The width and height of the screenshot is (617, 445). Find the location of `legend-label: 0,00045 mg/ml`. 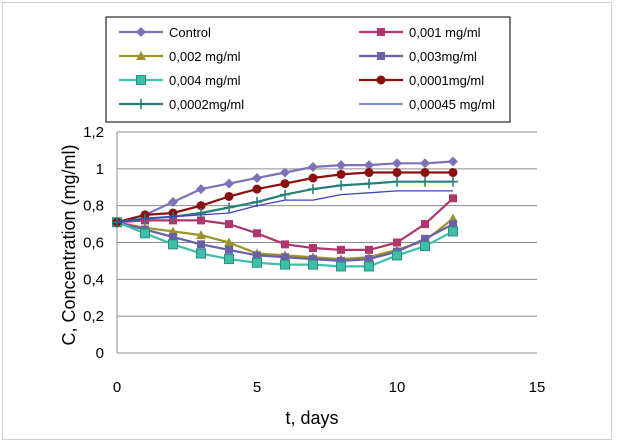

legend-label: 0,00045 mg/ml is located at coordinates (452, 104).